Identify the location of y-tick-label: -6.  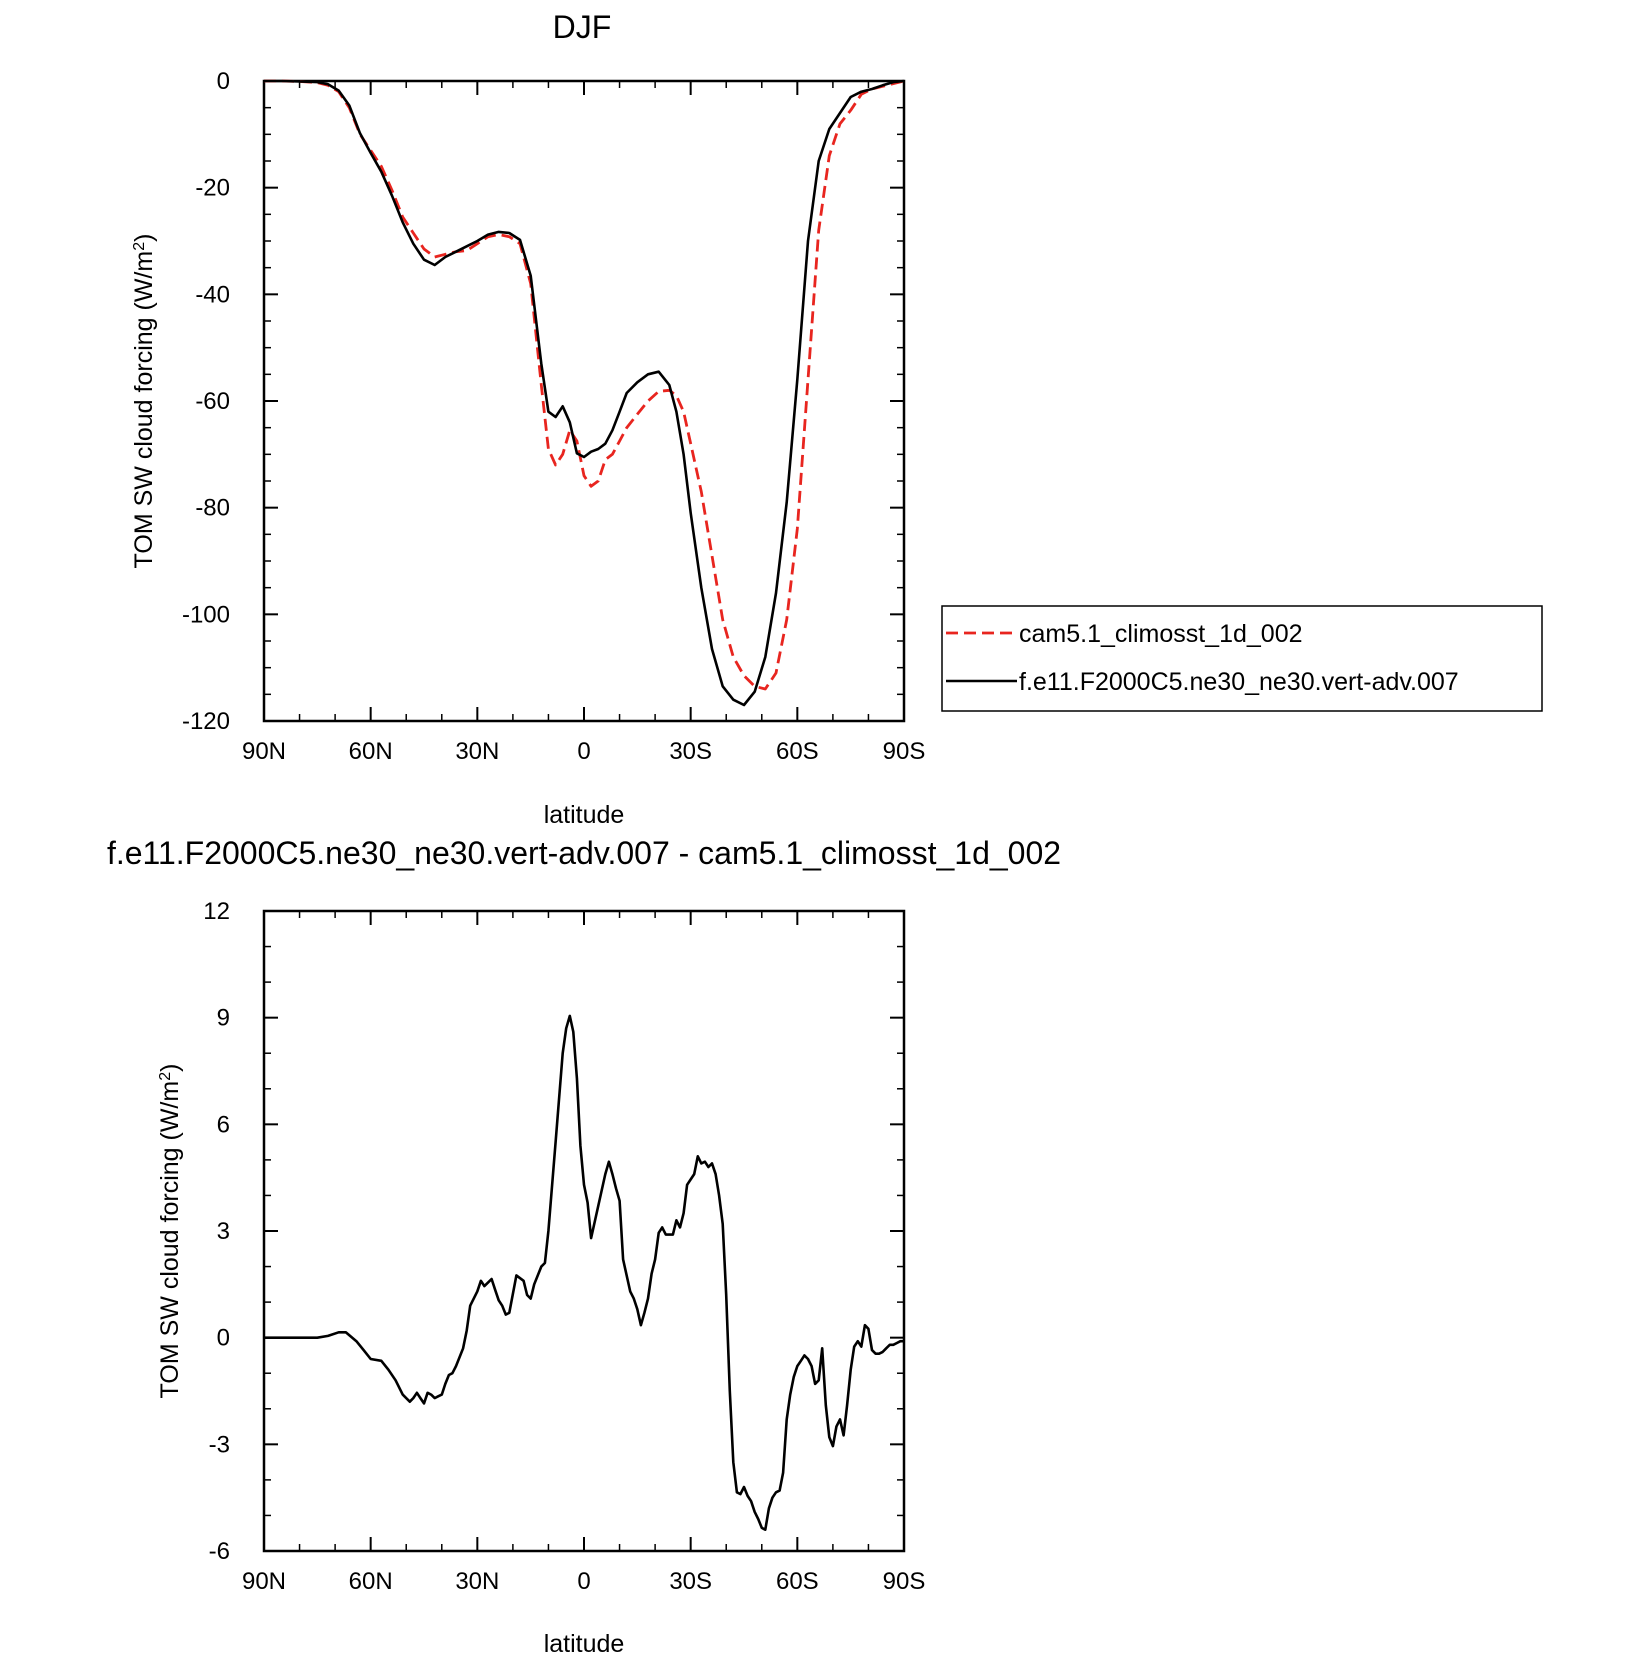
(219, 1551).